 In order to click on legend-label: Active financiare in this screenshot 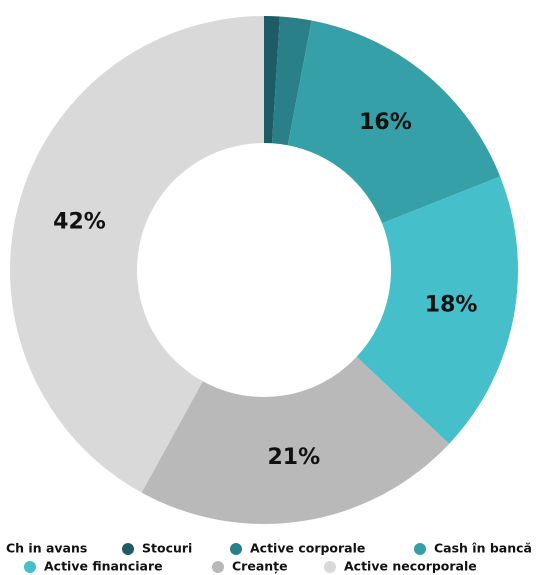, I will do `click(103, 566)`.